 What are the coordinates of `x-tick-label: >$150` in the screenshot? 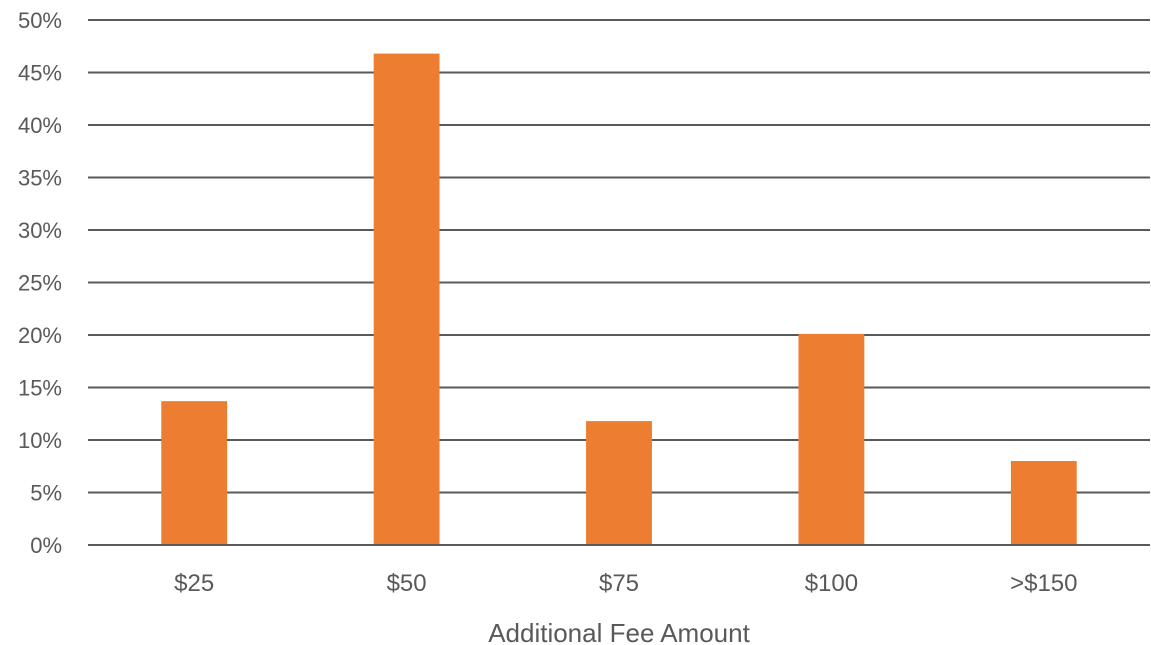 It's located at (1043, 583).